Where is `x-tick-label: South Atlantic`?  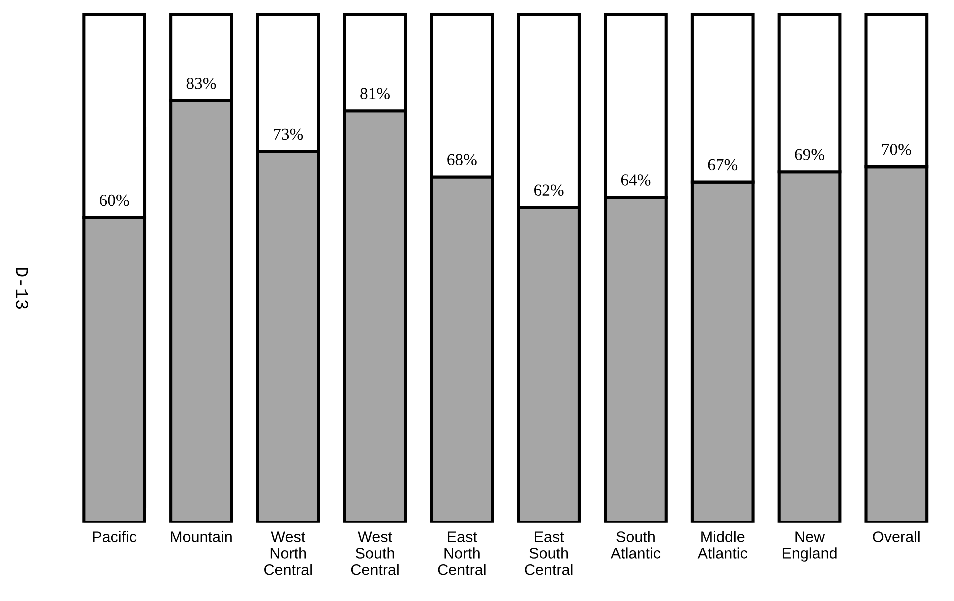
x-tick-label: South Atlantic is located at coordinates (635, 545).